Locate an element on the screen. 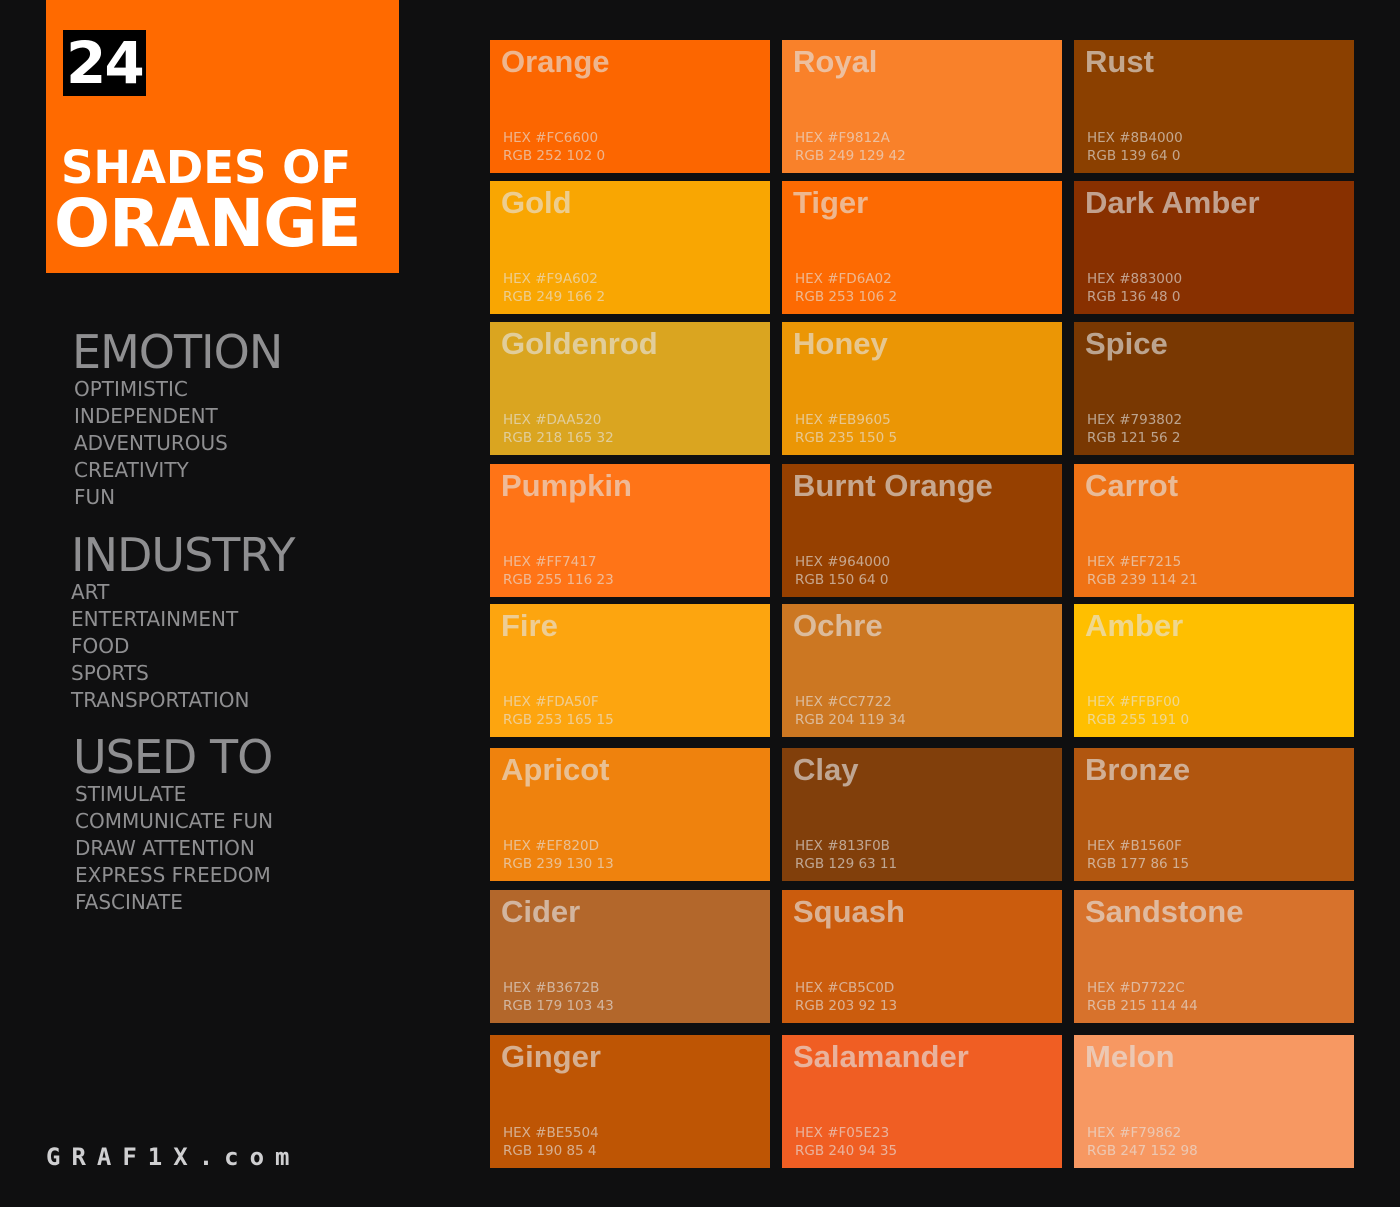 The image size is (1400, 1207). emotion-item: CREATIVITY is located at coordinates (131, 470).